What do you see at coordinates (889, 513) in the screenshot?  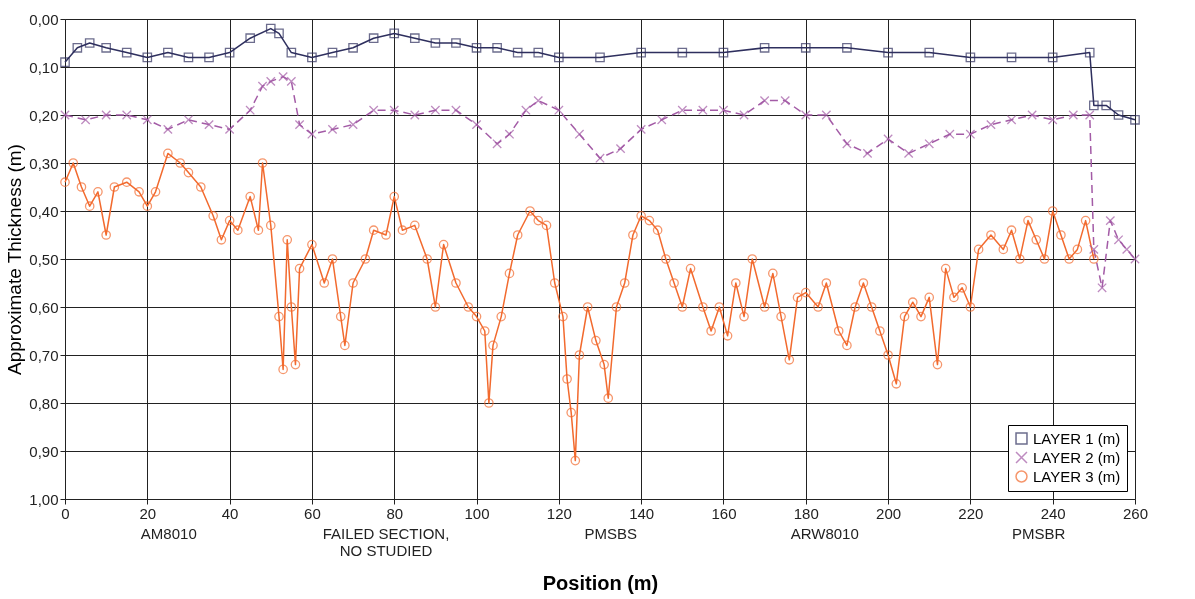 I see `x-tick-label: 200` at bounding box center [889, 513].